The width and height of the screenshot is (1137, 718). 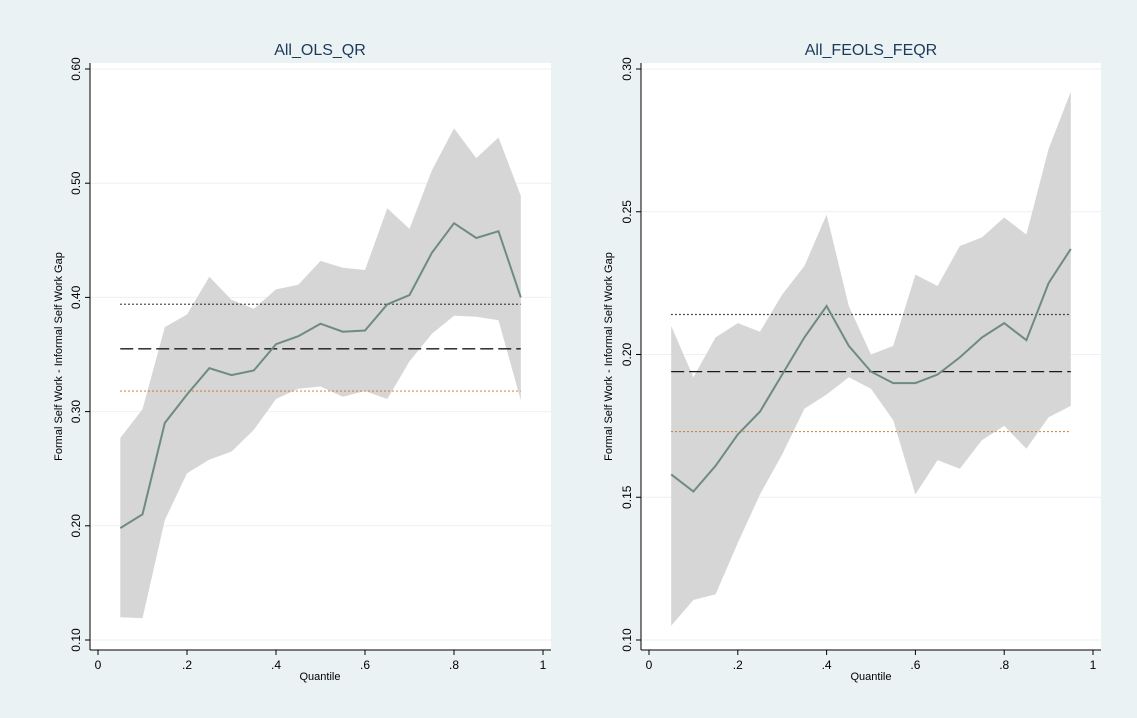 I want to click on y-tick-label: 0.15, so click(x=627, y=497).